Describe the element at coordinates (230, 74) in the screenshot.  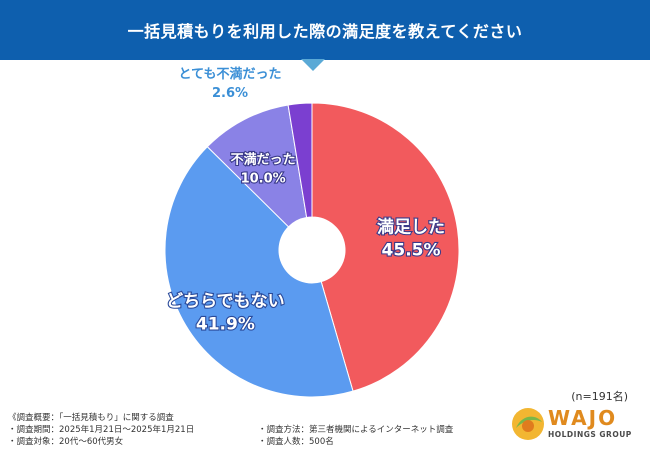
I see `slice-label-3: とても不満だった` at that location.